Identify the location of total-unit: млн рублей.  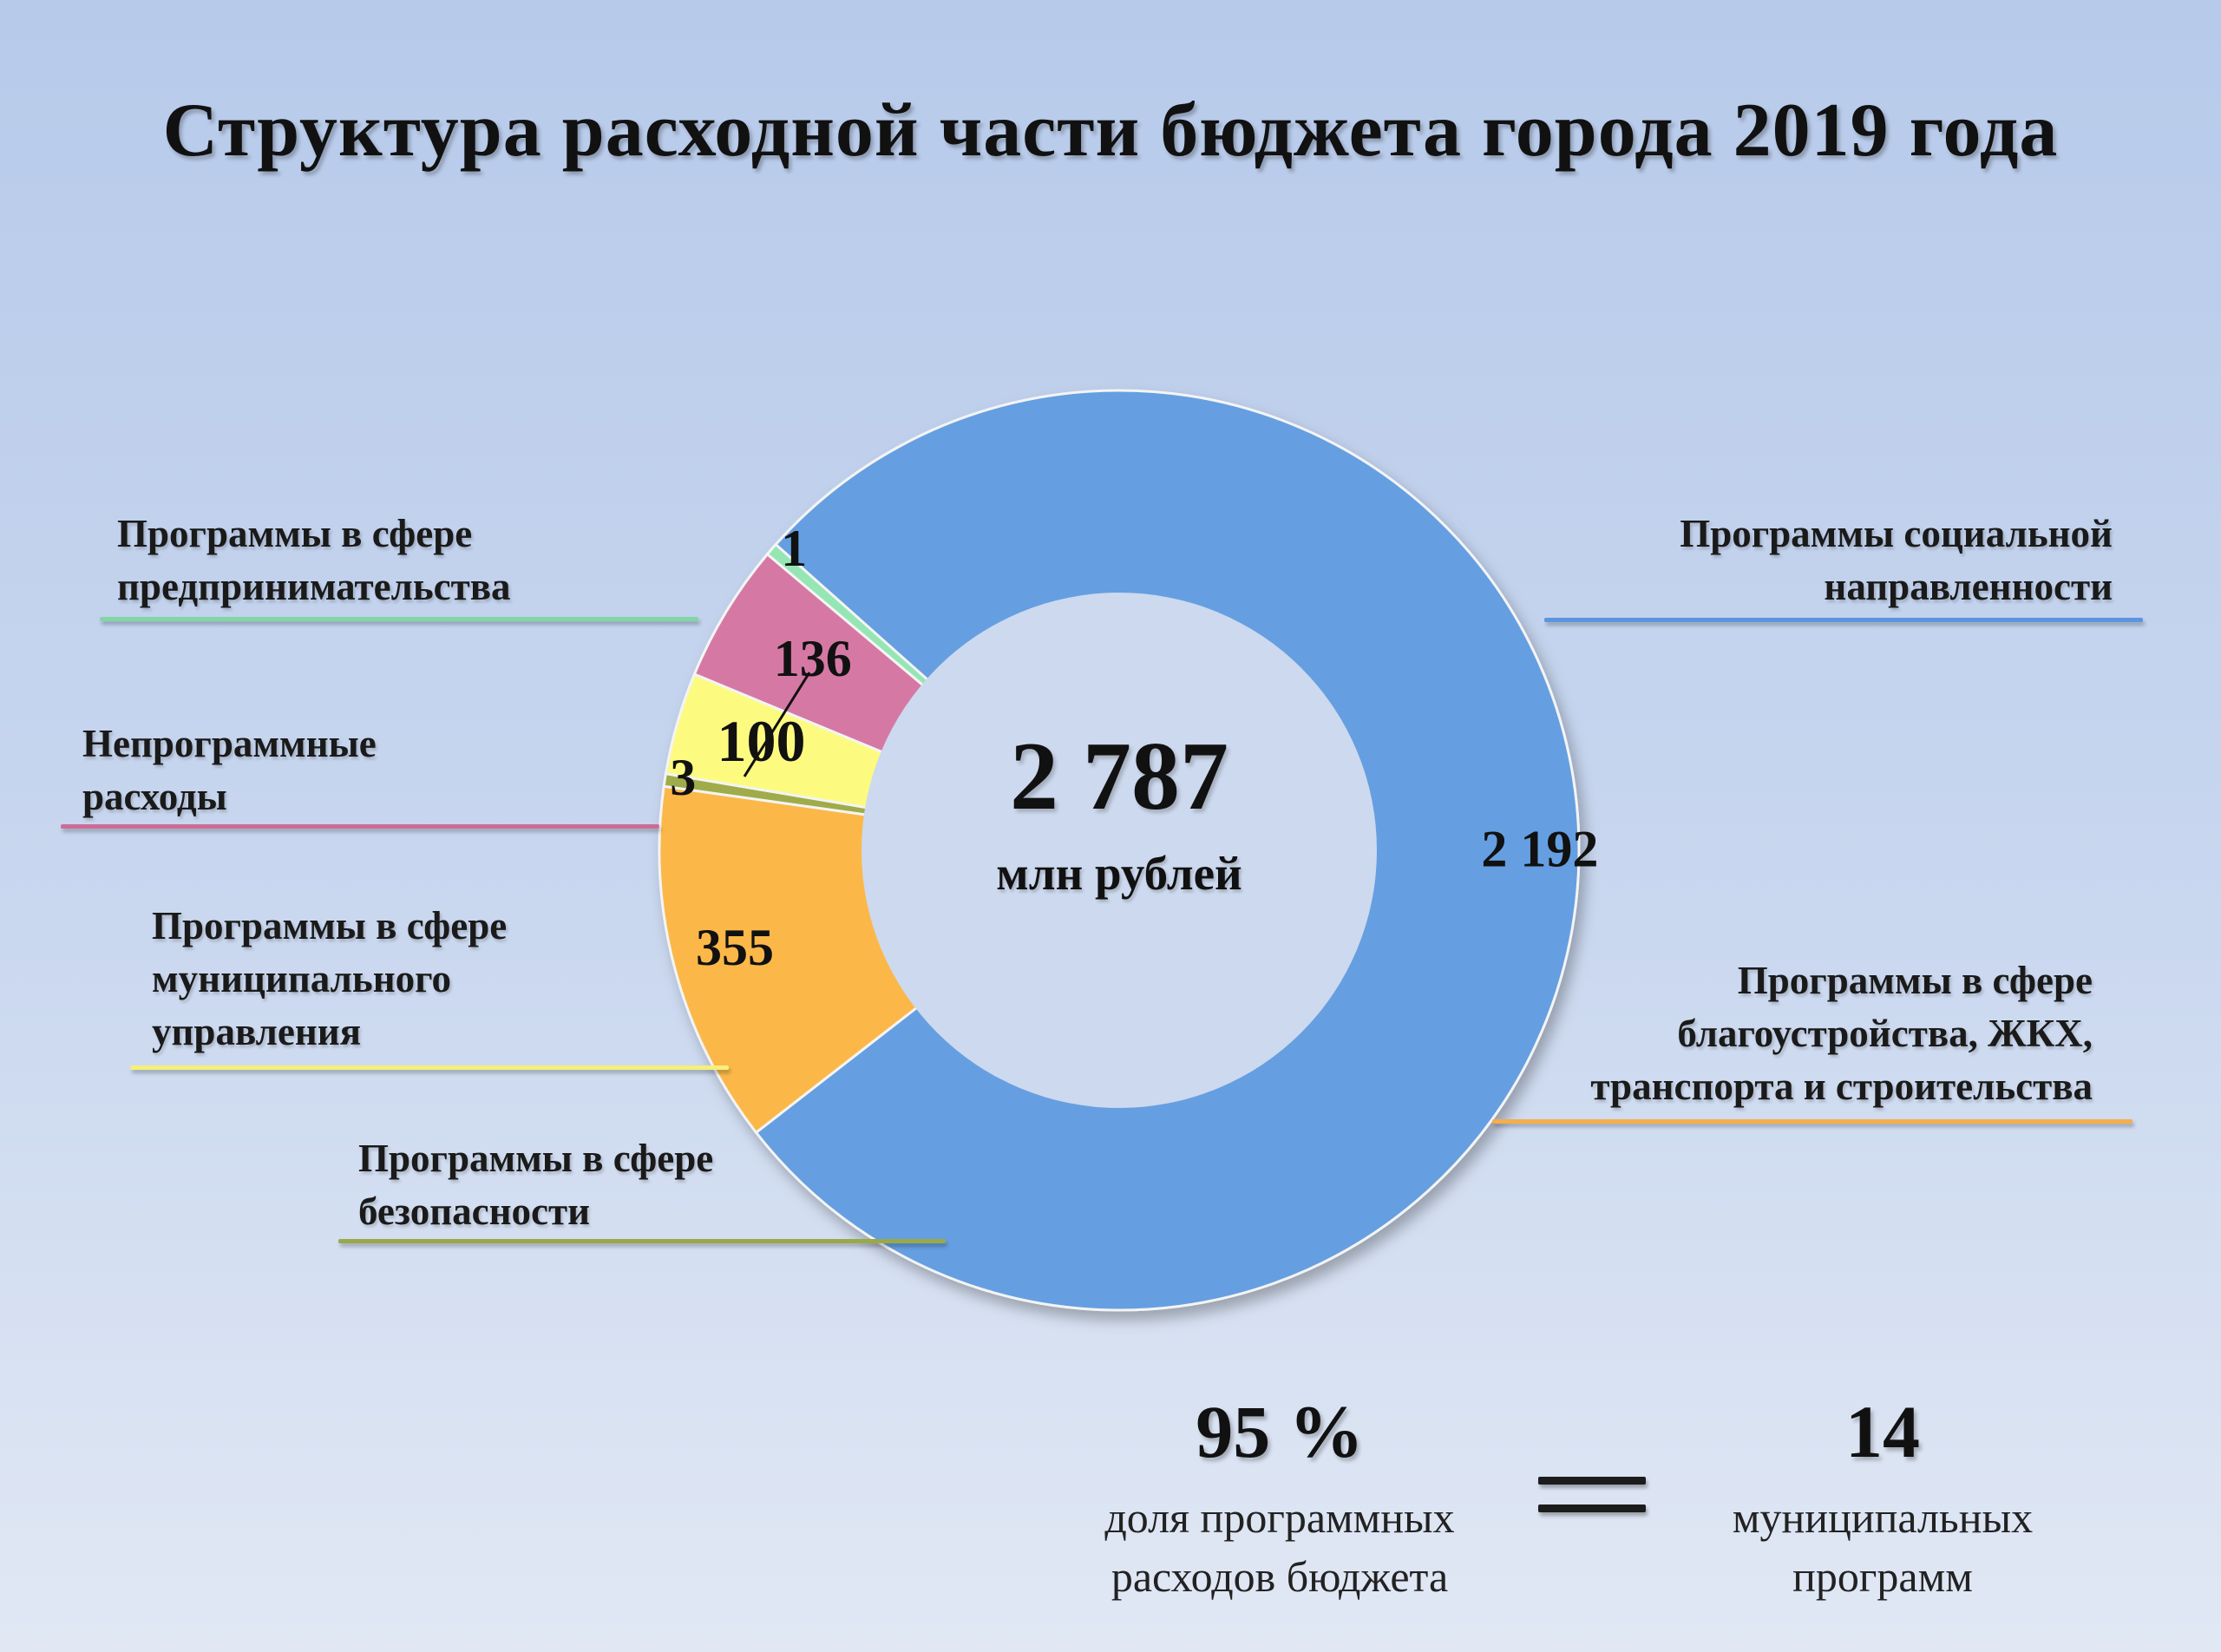
(1119, 874).